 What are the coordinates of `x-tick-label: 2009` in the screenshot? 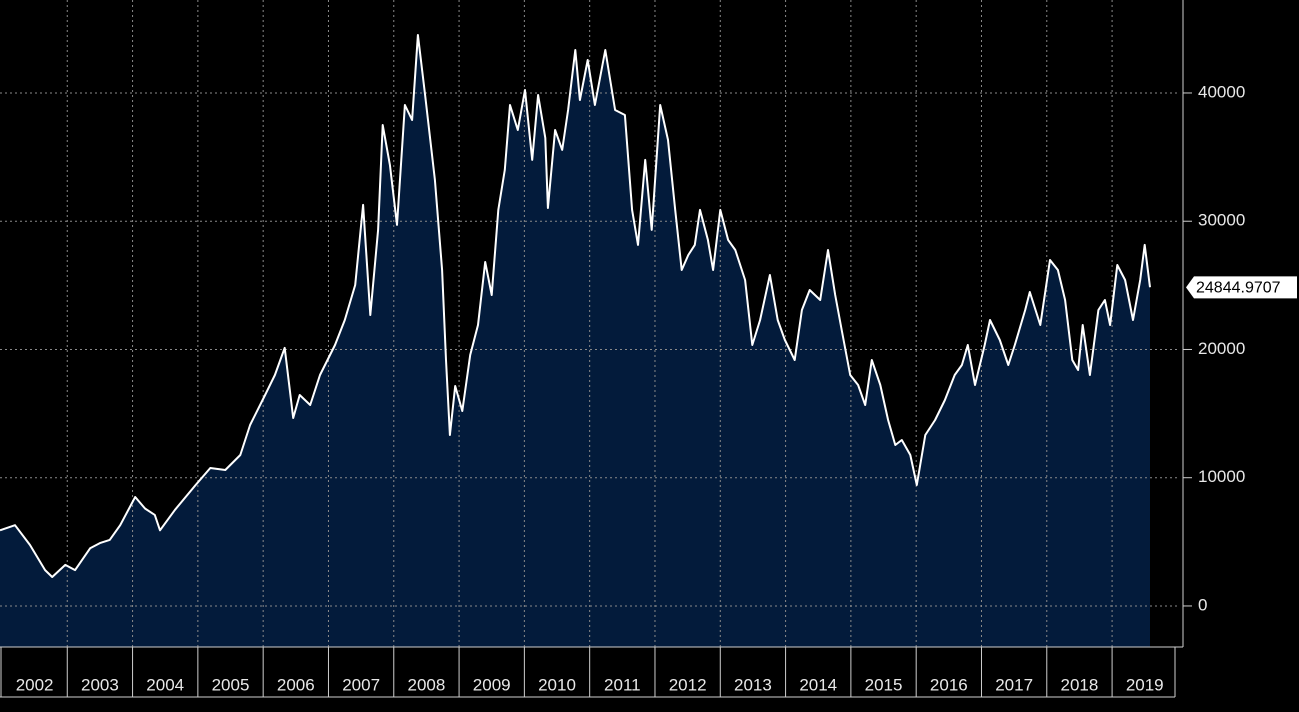 It's located at (492, 684).